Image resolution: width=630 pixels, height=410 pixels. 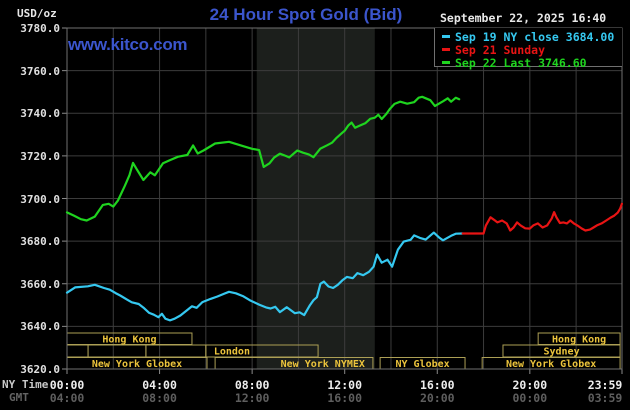 What do you see at coordinates (19, 397) in the screenshot?
I see `x-axis-gmt-label: GMT` at bounding box center [19, 397].